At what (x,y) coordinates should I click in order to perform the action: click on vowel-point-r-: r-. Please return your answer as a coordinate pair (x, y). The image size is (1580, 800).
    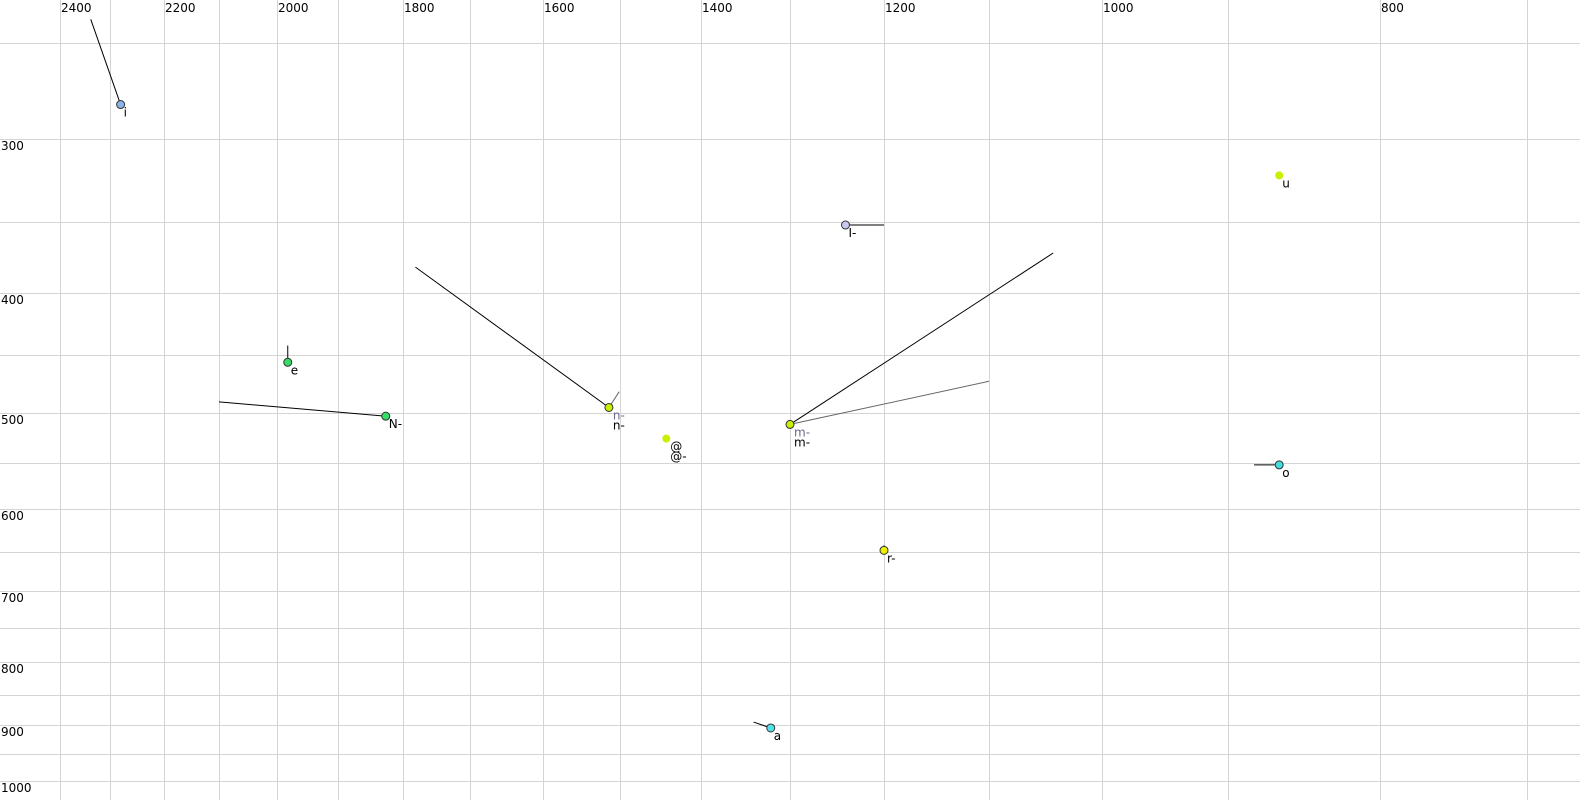
    Looking at the image, I should click on (887, 555).